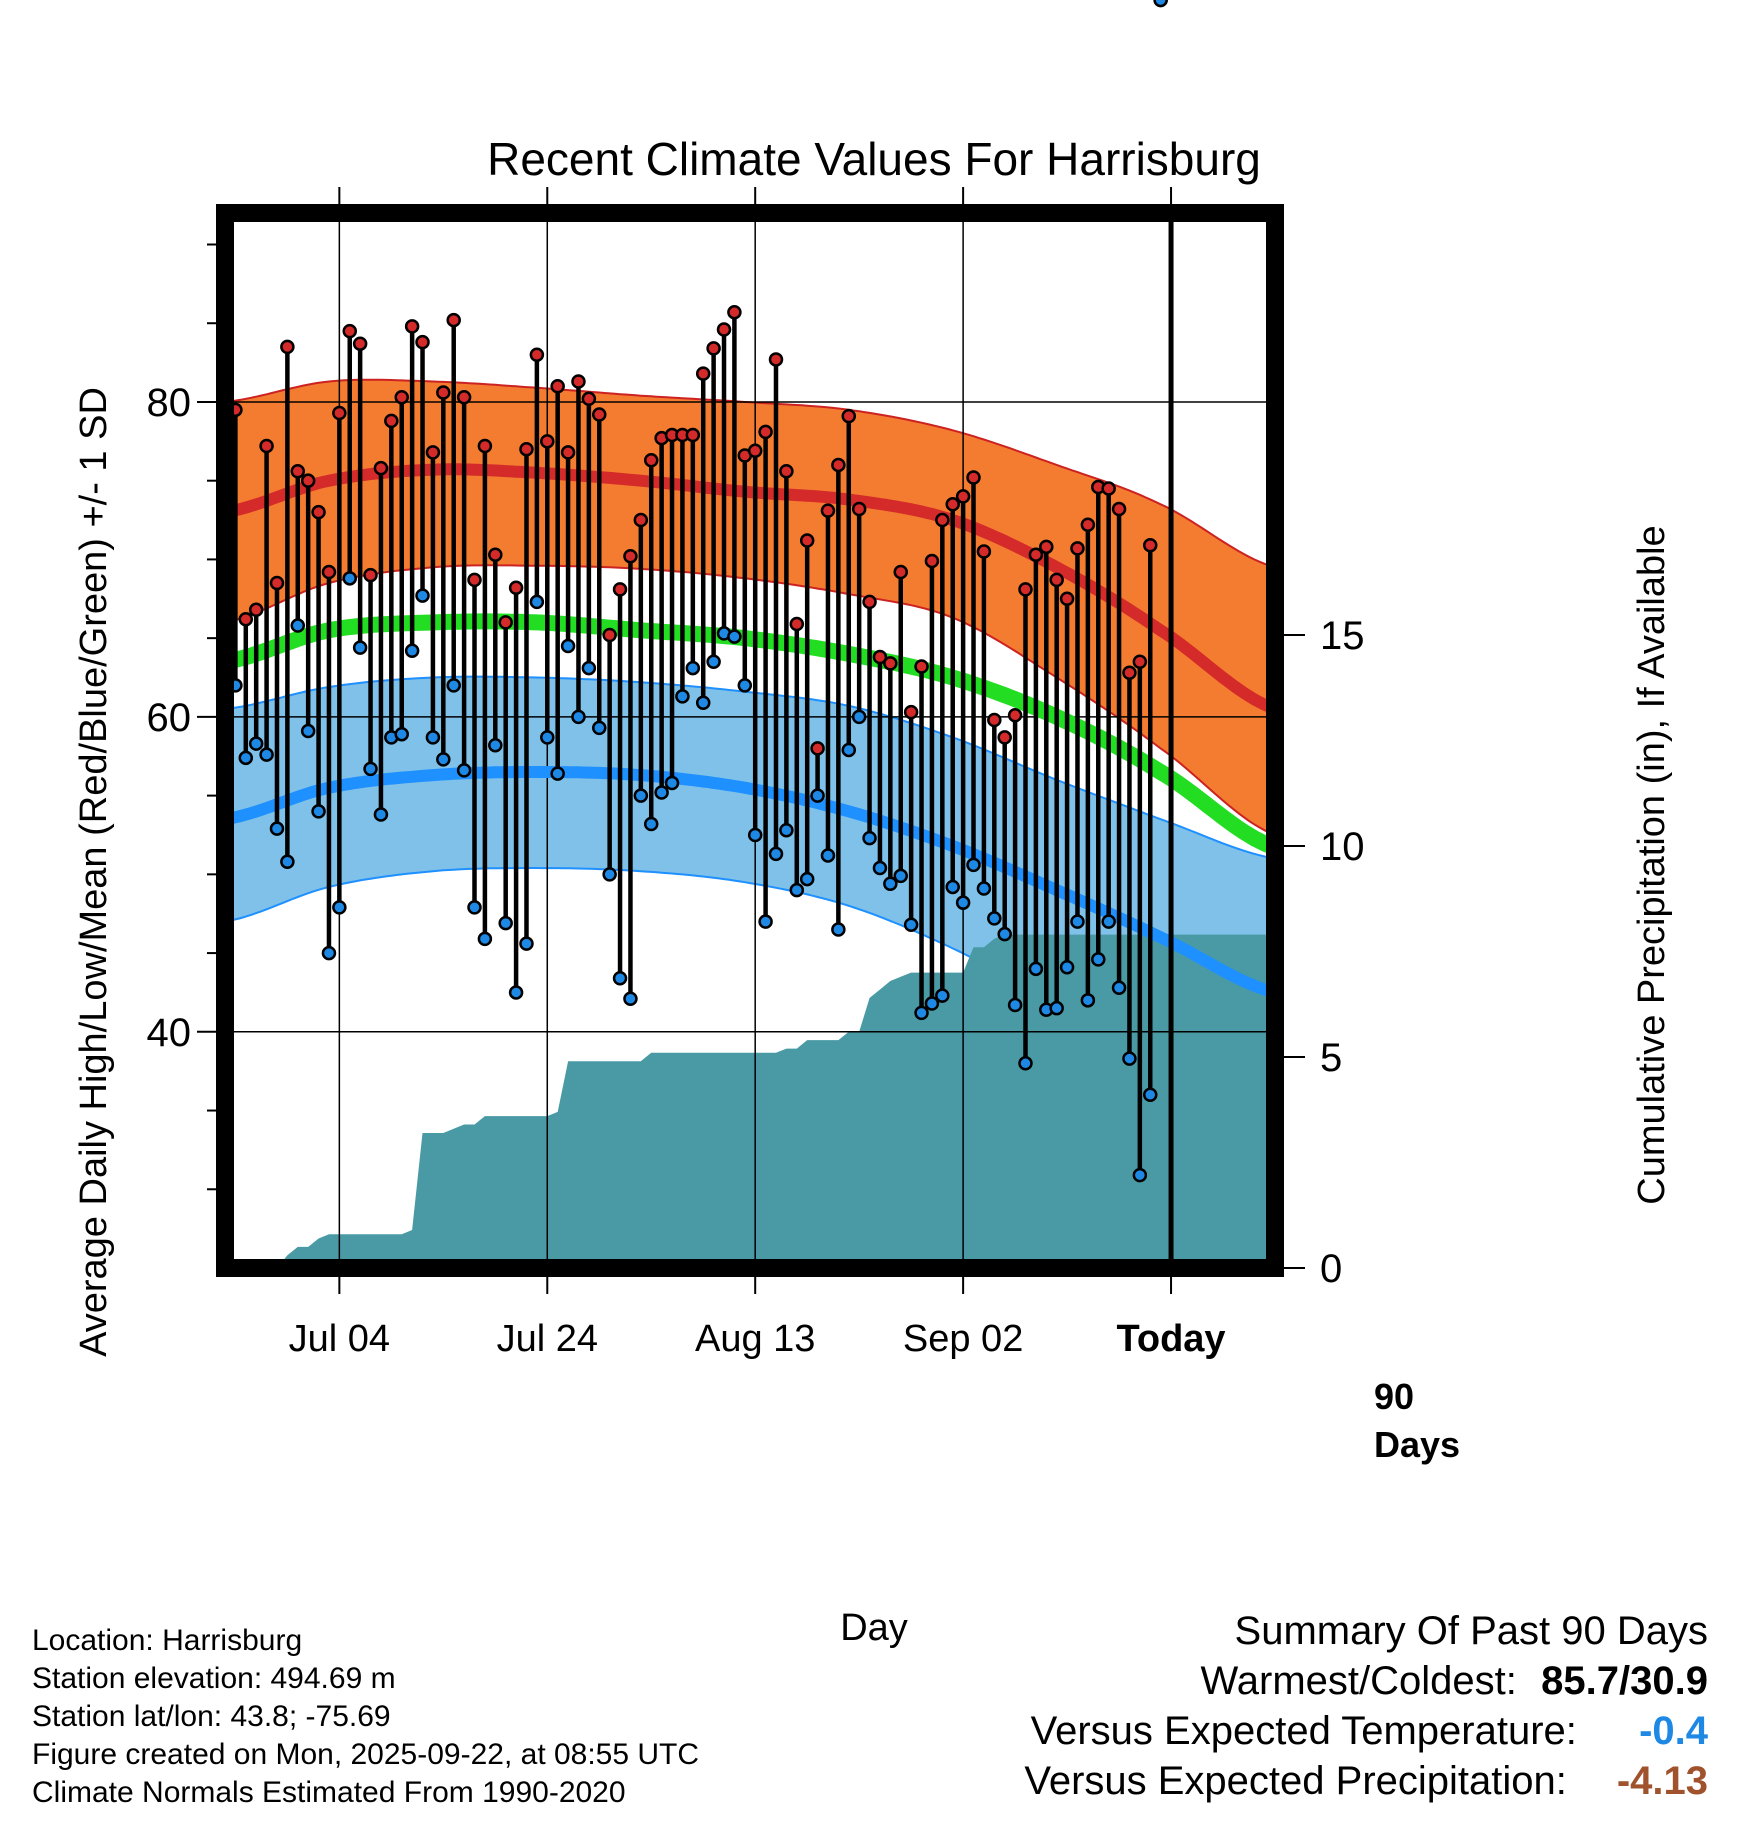 The height and width of the screenshot is (1828, 1748). What do you see at coordinates (1366, 1681) in the screenshot?
I see `summary-warmest-row: Warmest/Coldest: 85.7/30.9` at bounding box center [1366, 1681].